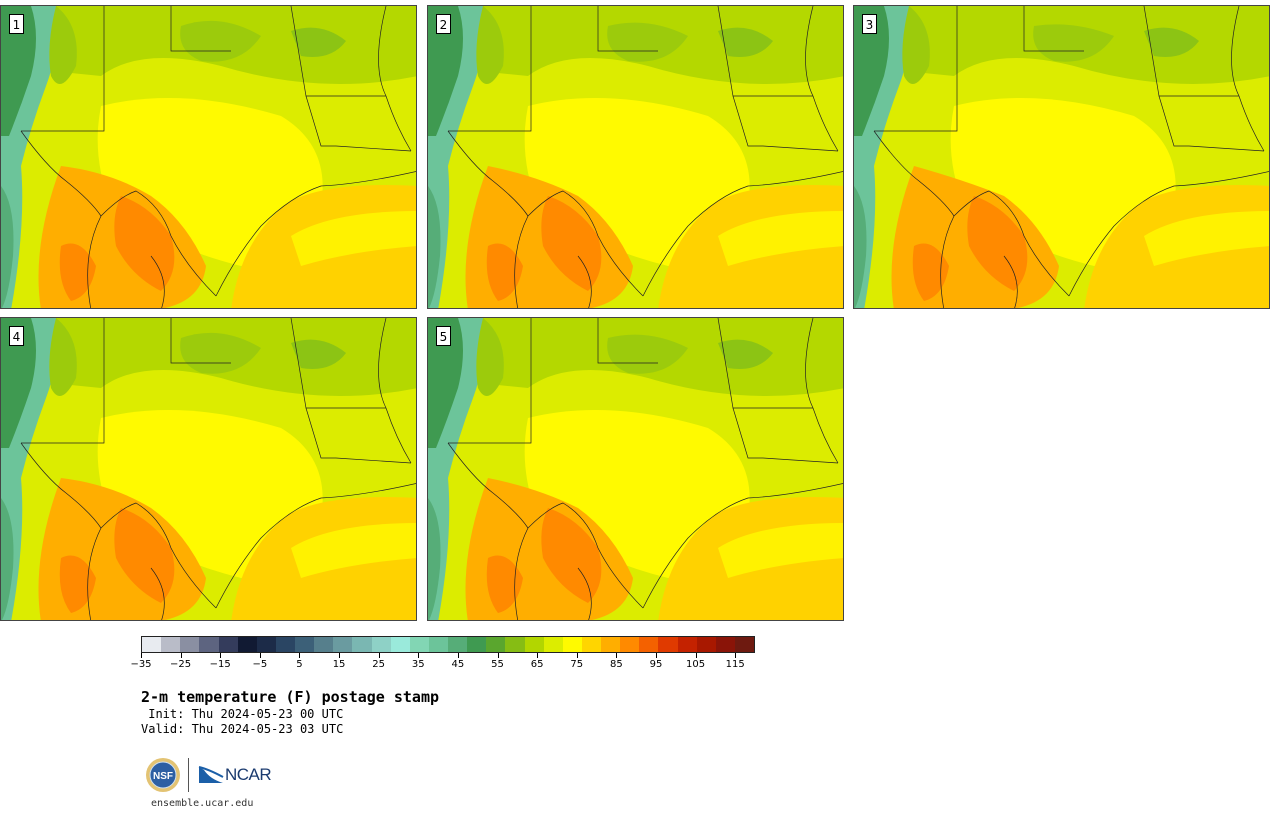 This screenshot has width=1280, height=815. Describe the element at coordinates (211, 774) in the screenshot. I see `ncar-swoosh-icon` at that location.